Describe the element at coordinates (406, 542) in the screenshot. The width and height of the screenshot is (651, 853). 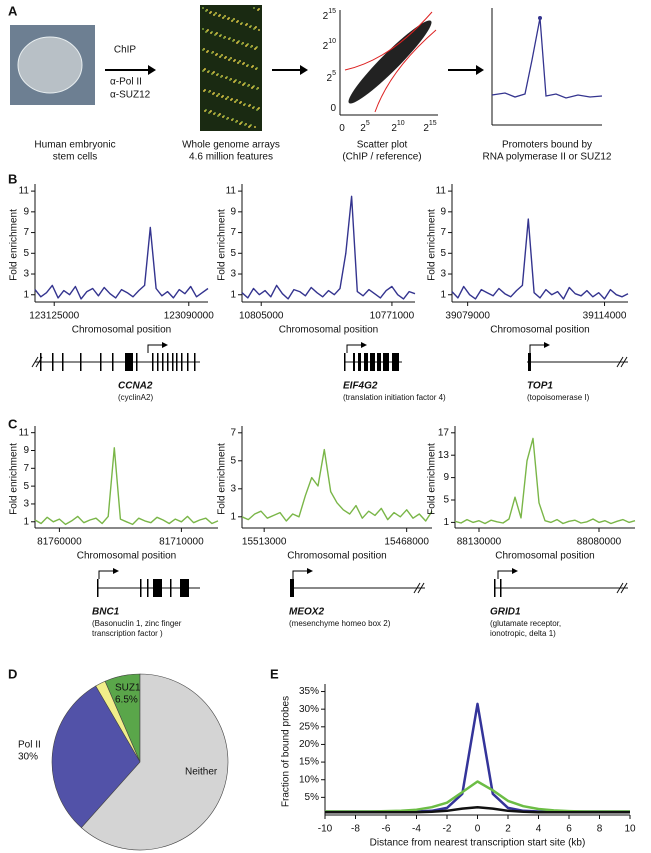
I see `x-tick-label: 15468000` at that location.